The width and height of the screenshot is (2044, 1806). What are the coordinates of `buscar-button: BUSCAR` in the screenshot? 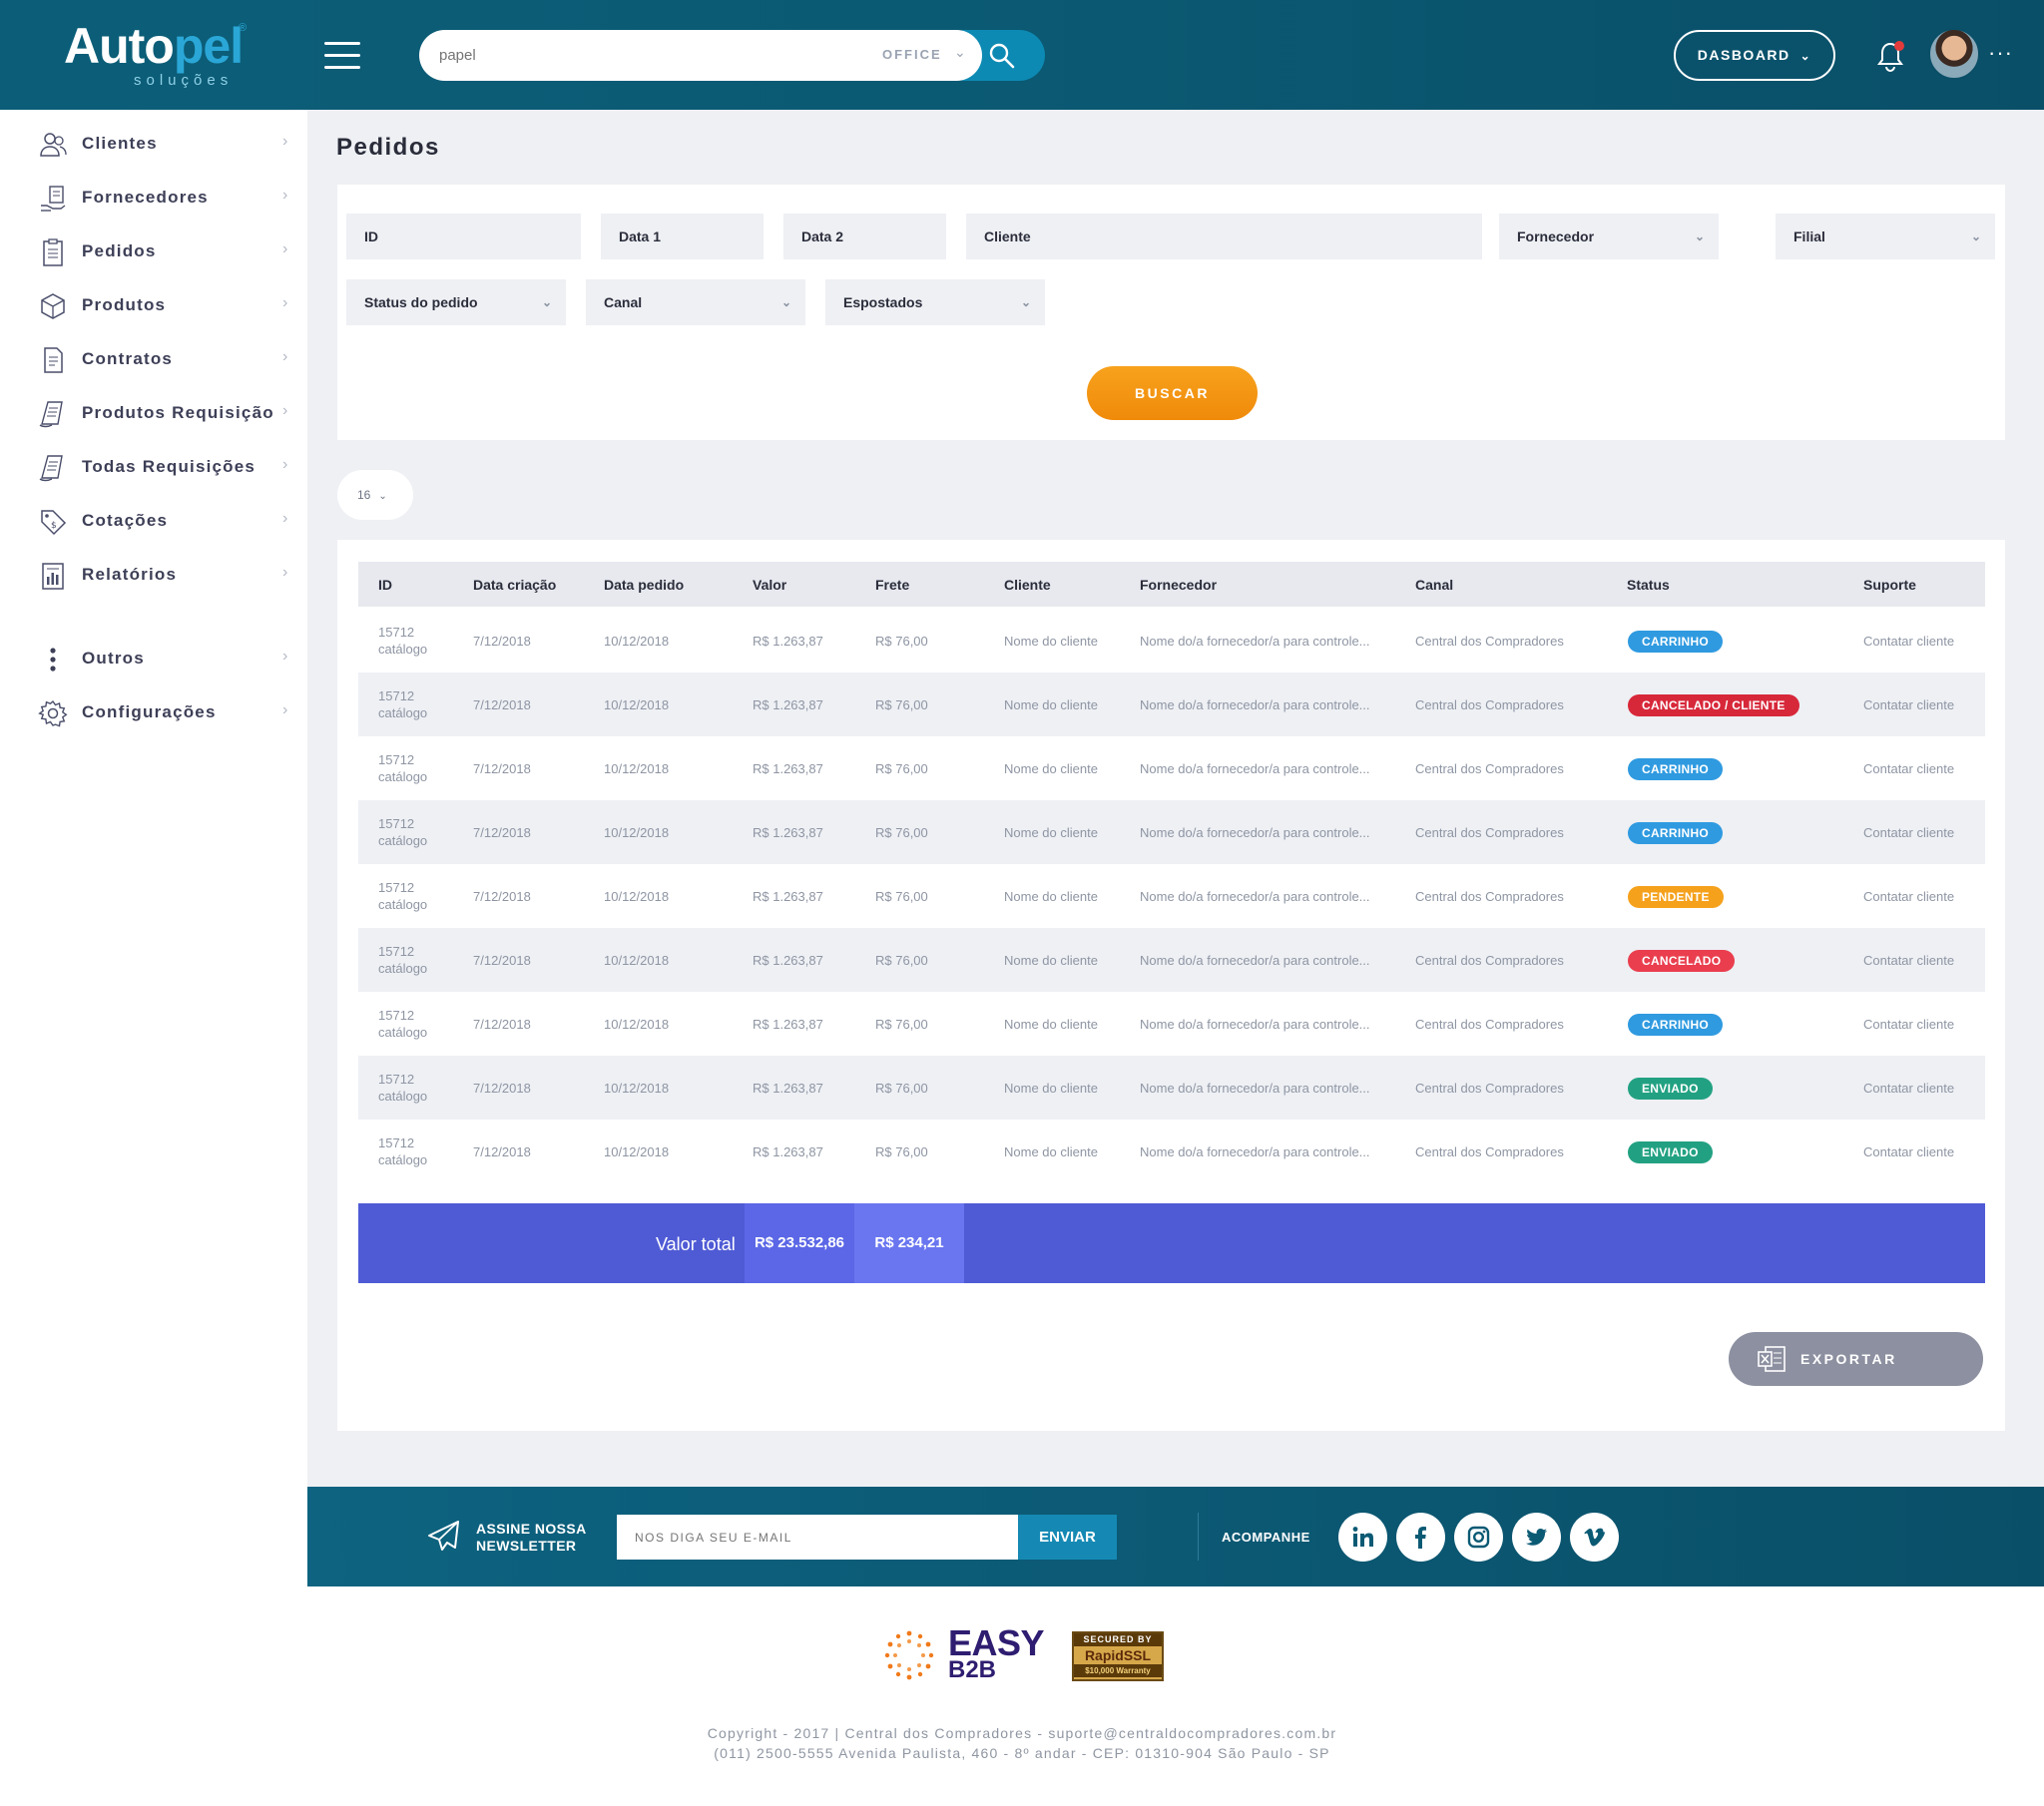 It's located at (1172, 393).